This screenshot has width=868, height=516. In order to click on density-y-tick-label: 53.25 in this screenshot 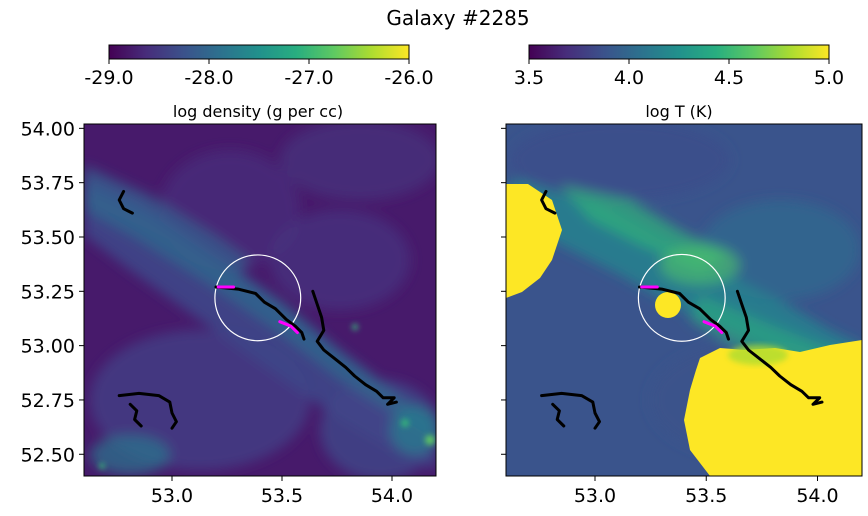, I will do `click(48, 292)`.